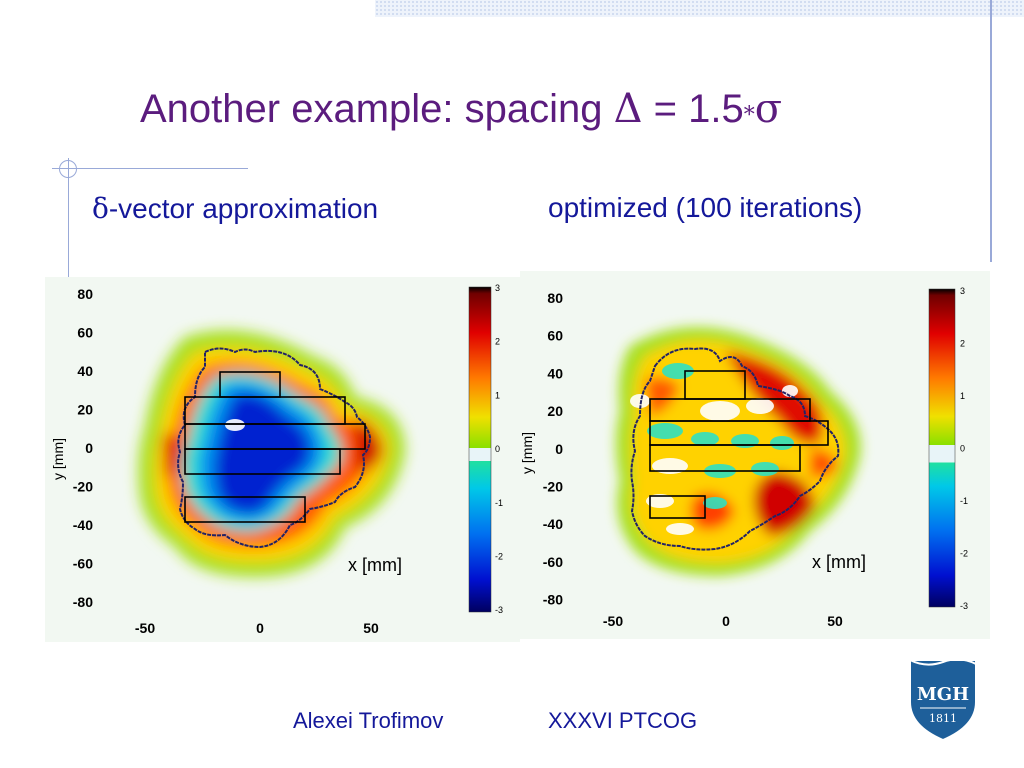 The image size is (1024, 768). Describe the element at coordinates (497, 342) in the screenshot. I see `l-colorbar-tick: 2` at that location.